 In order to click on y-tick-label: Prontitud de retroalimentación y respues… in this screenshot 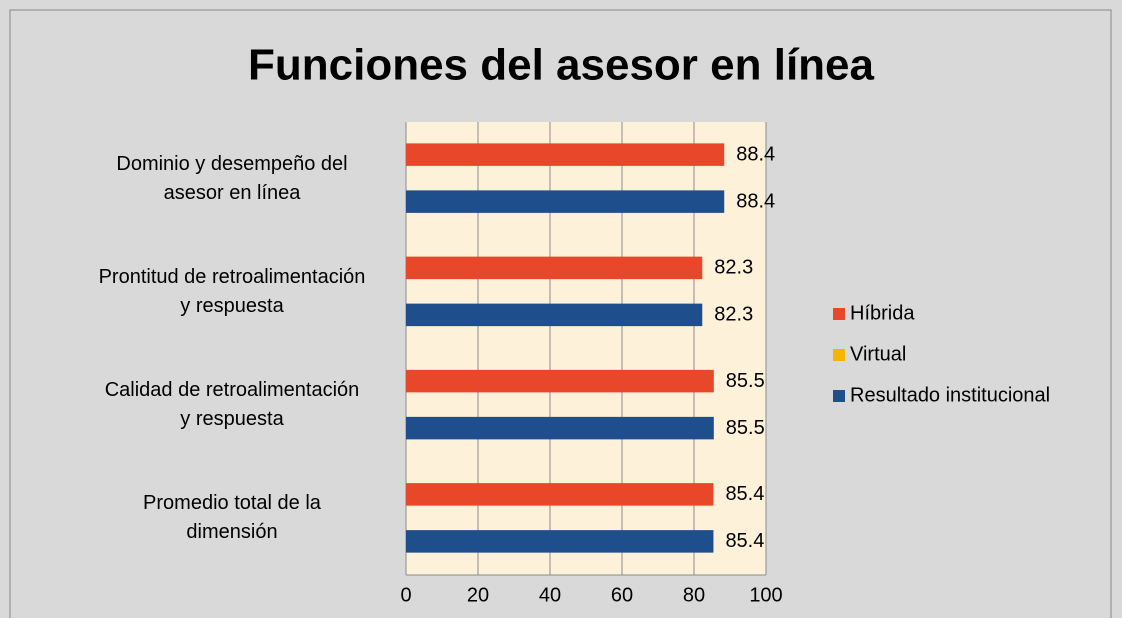, I will do `click(232, 291)`.